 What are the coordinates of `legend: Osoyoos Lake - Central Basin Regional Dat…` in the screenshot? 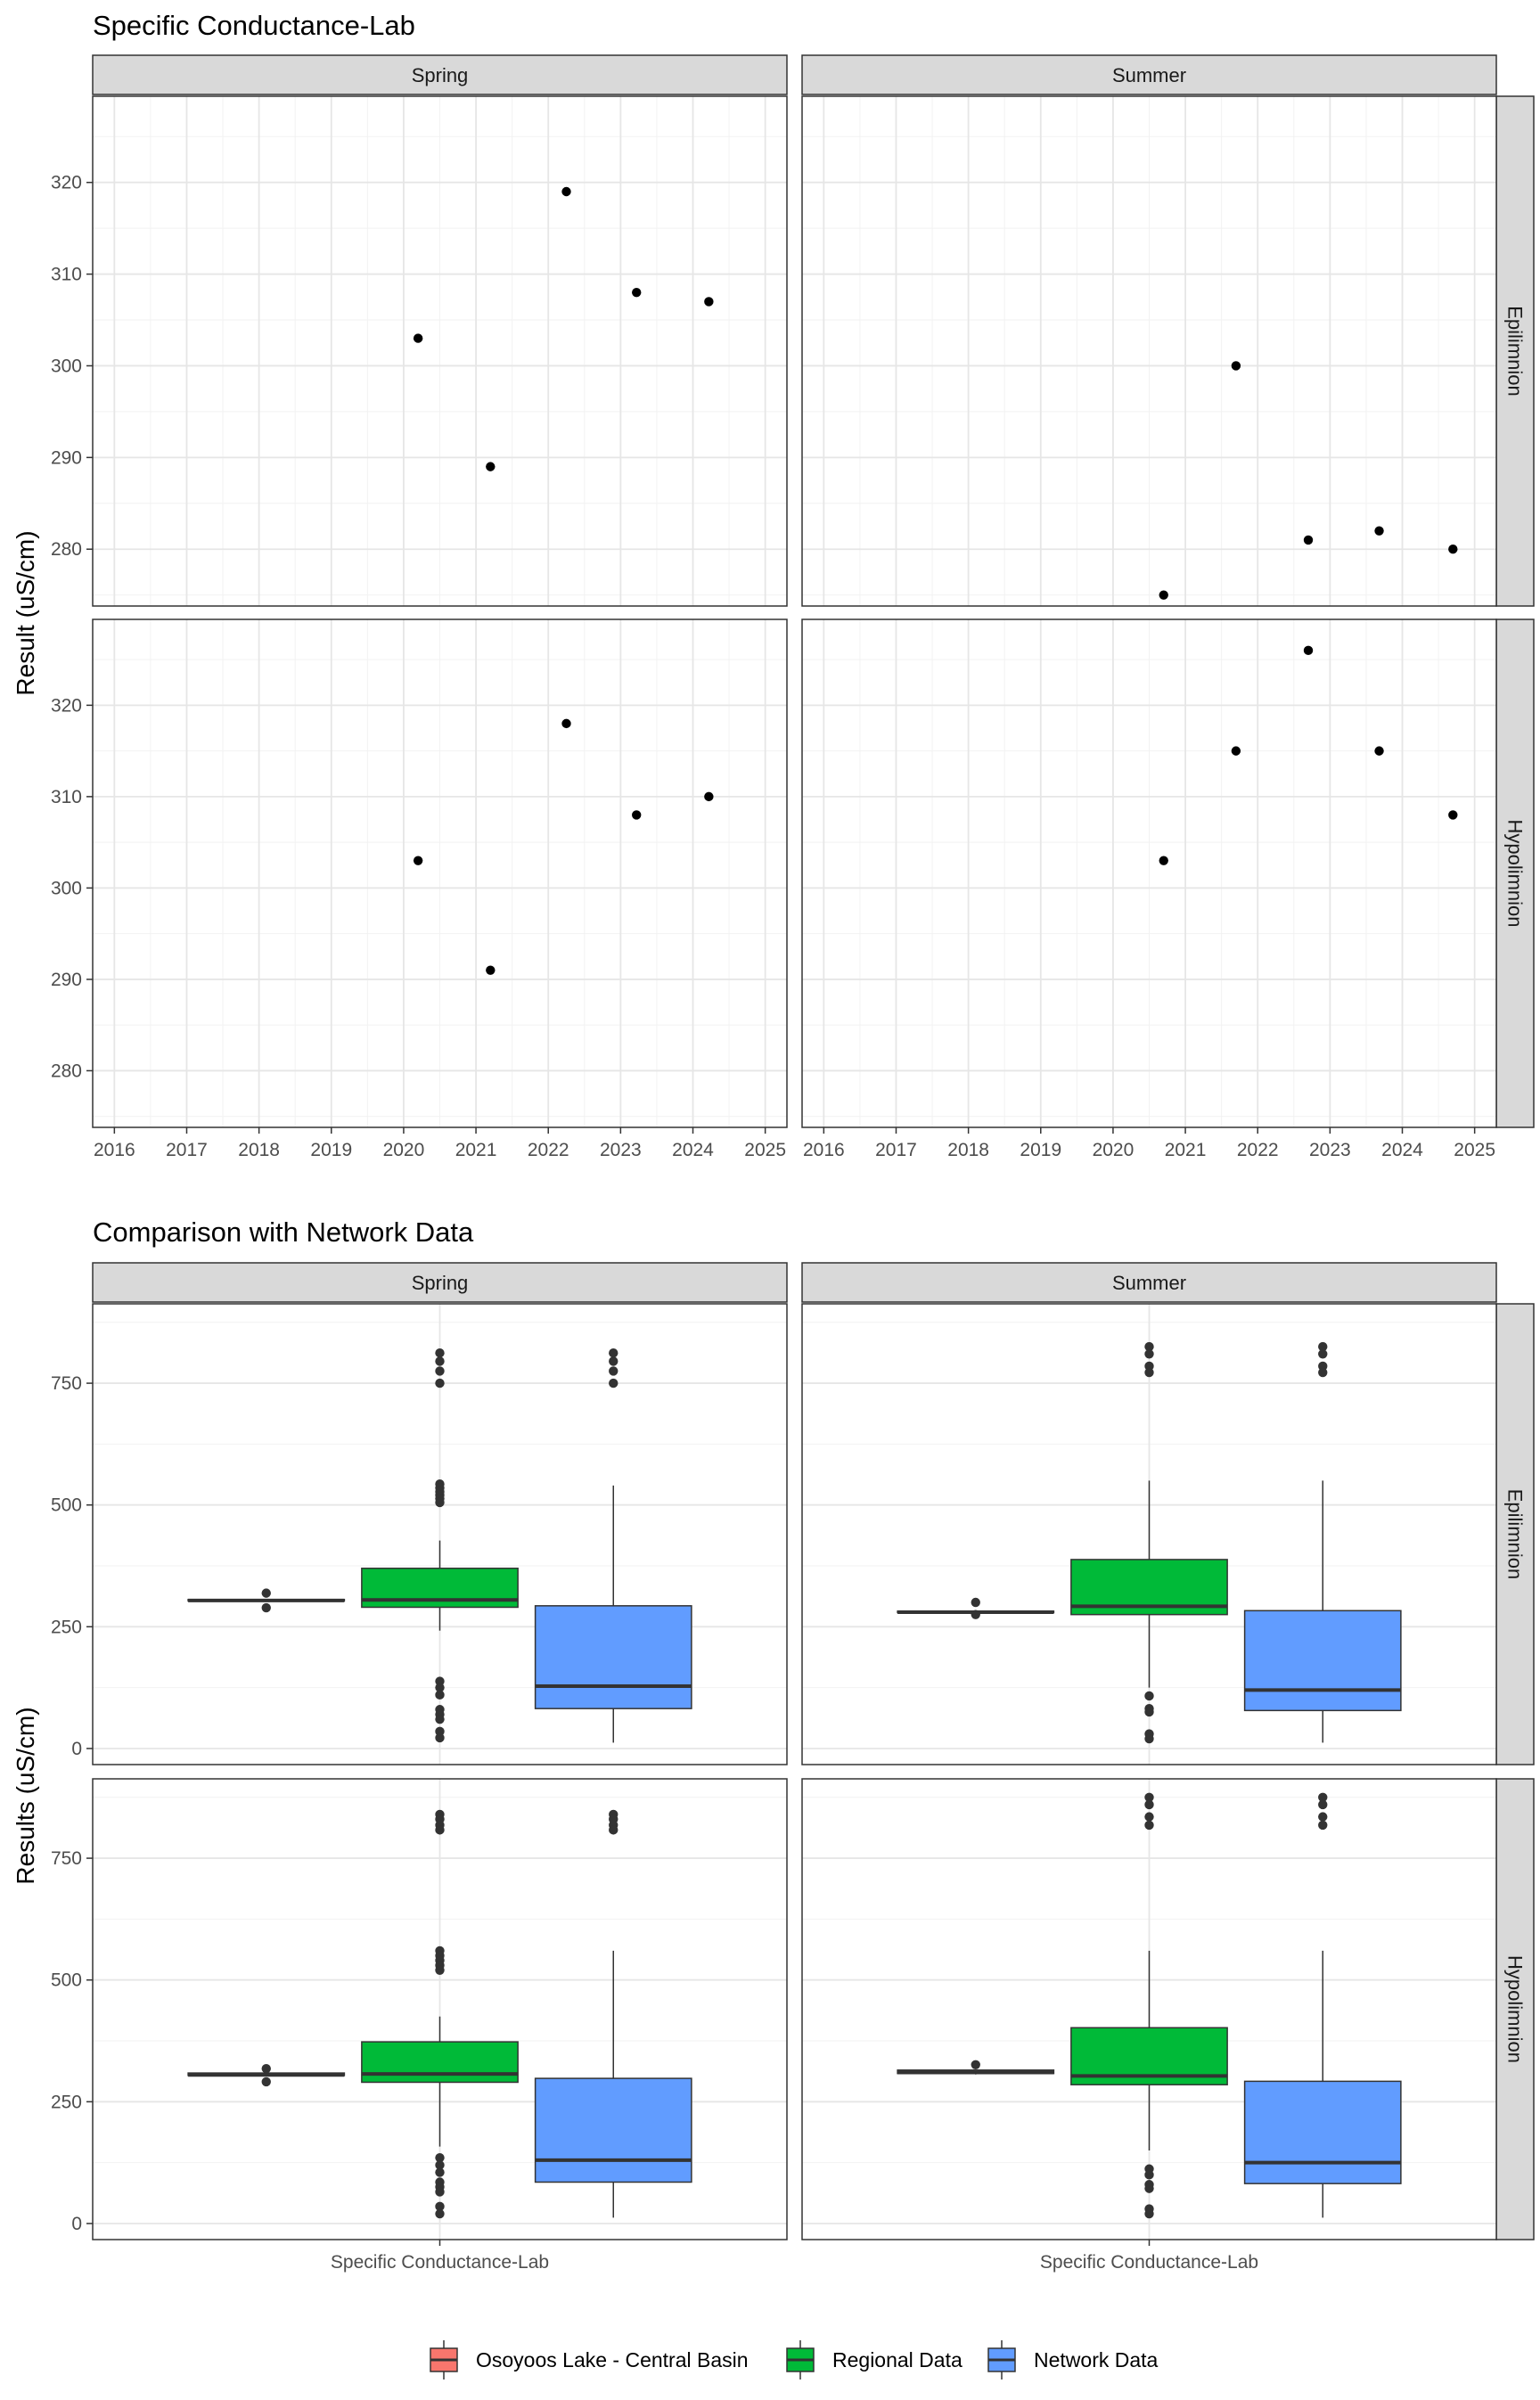 It's located at (794, 2360).